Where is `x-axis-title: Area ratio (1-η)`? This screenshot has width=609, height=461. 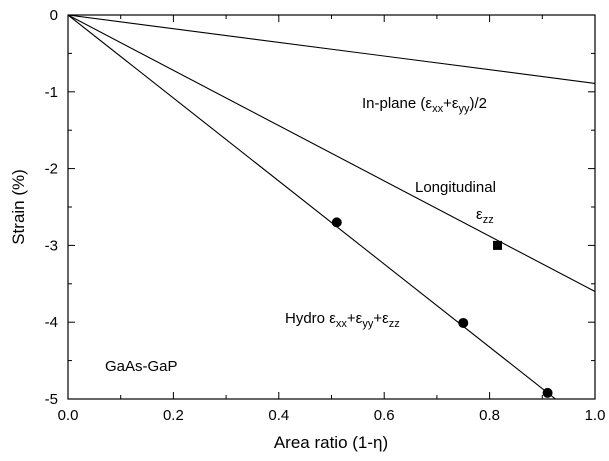
x-axis-title: Area ratio (1-η) is located at coordinates (331, 442).